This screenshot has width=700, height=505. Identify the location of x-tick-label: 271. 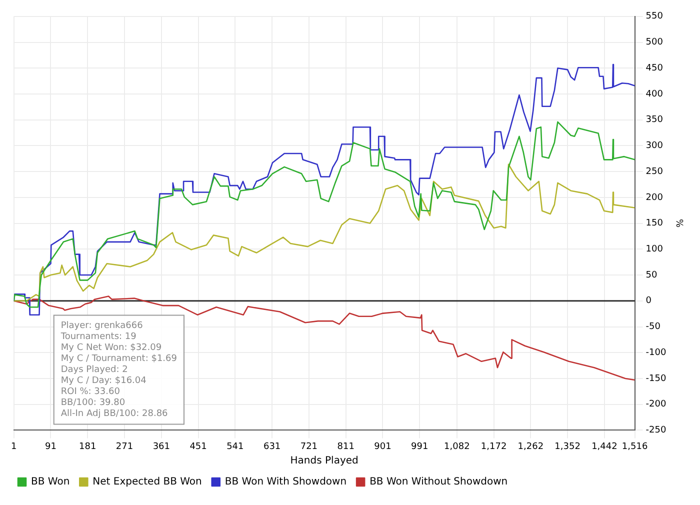
(125, 447).